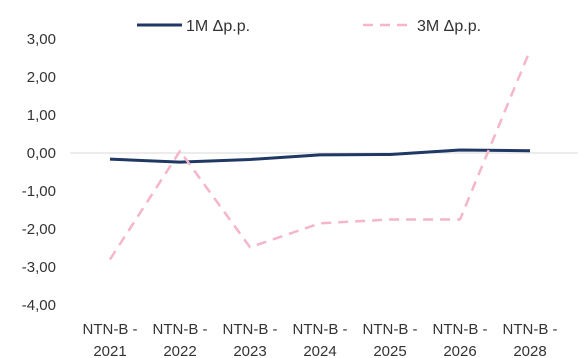  What do you see at coordinates (180, 339) in the screenshot?
I see `x-tick-label: NTN-B - 2022` at bounding box center [180, 339].